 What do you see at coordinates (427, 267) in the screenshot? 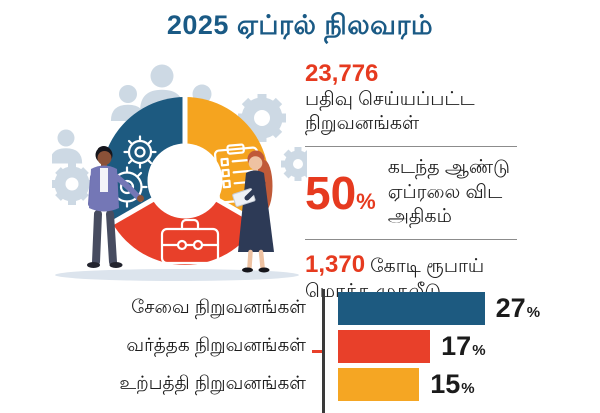
I see `investment-unit: கோடி ரூபாய்` at bounding box center [427, 267].